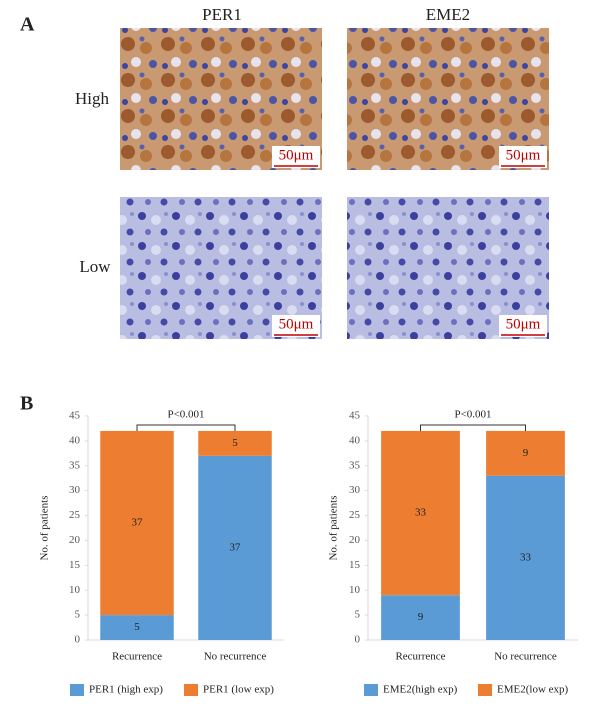 This screenshot has height=715, width=600. Describe the element at coordinates (126, 690) in the screenshot. I see `legend-label: PER1 (high exp)` at that location.